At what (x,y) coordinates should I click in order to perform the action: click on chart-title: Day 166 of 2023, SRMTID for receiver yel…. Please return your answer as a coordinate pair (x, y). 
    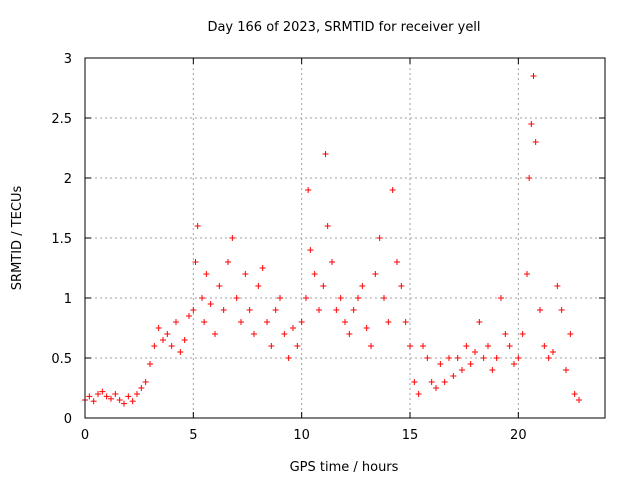
    Looking at the image, I should click on (343, 27).